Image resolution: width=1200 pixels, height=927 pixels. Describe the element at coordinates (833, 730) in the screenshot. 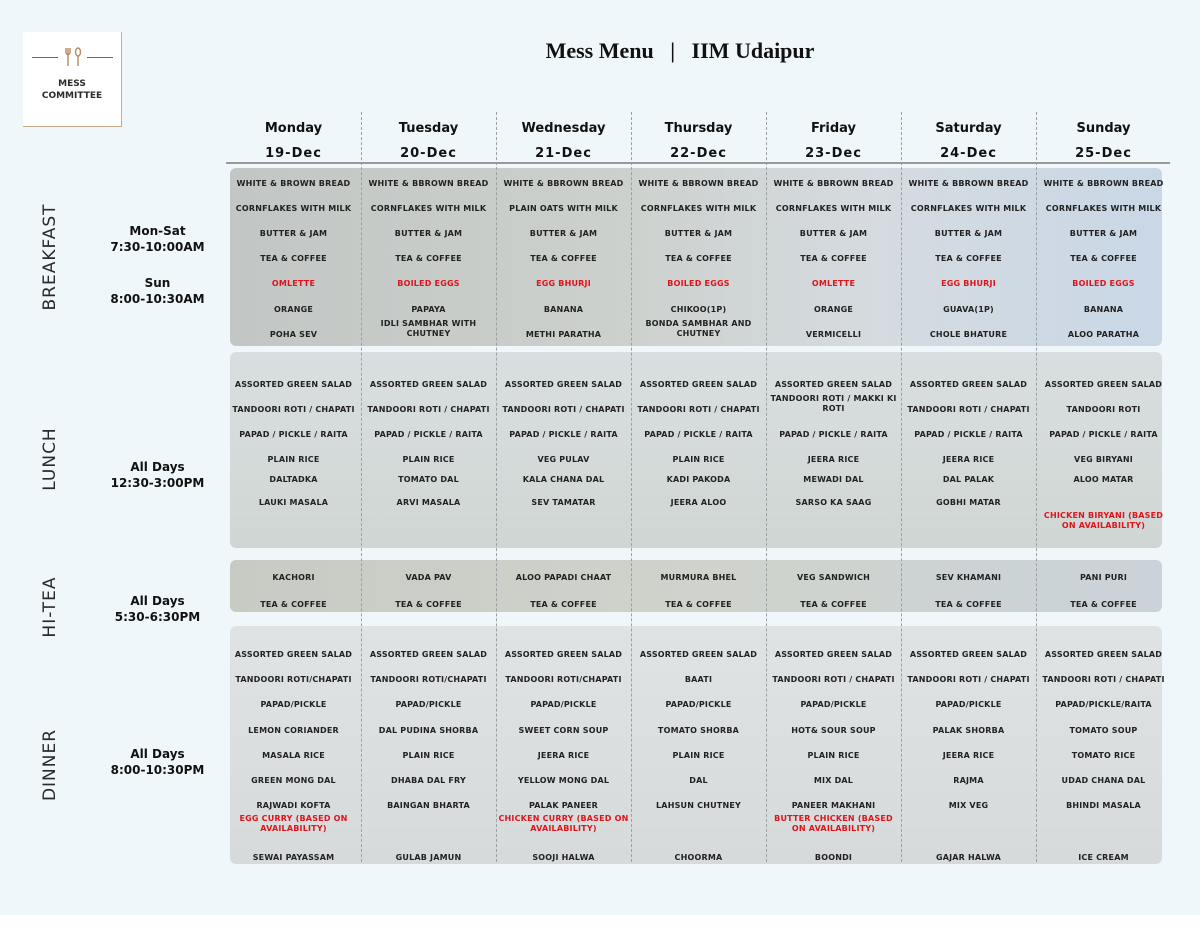

I see `menu-item-dinner: HOT& SOUR SOUP` at that location.